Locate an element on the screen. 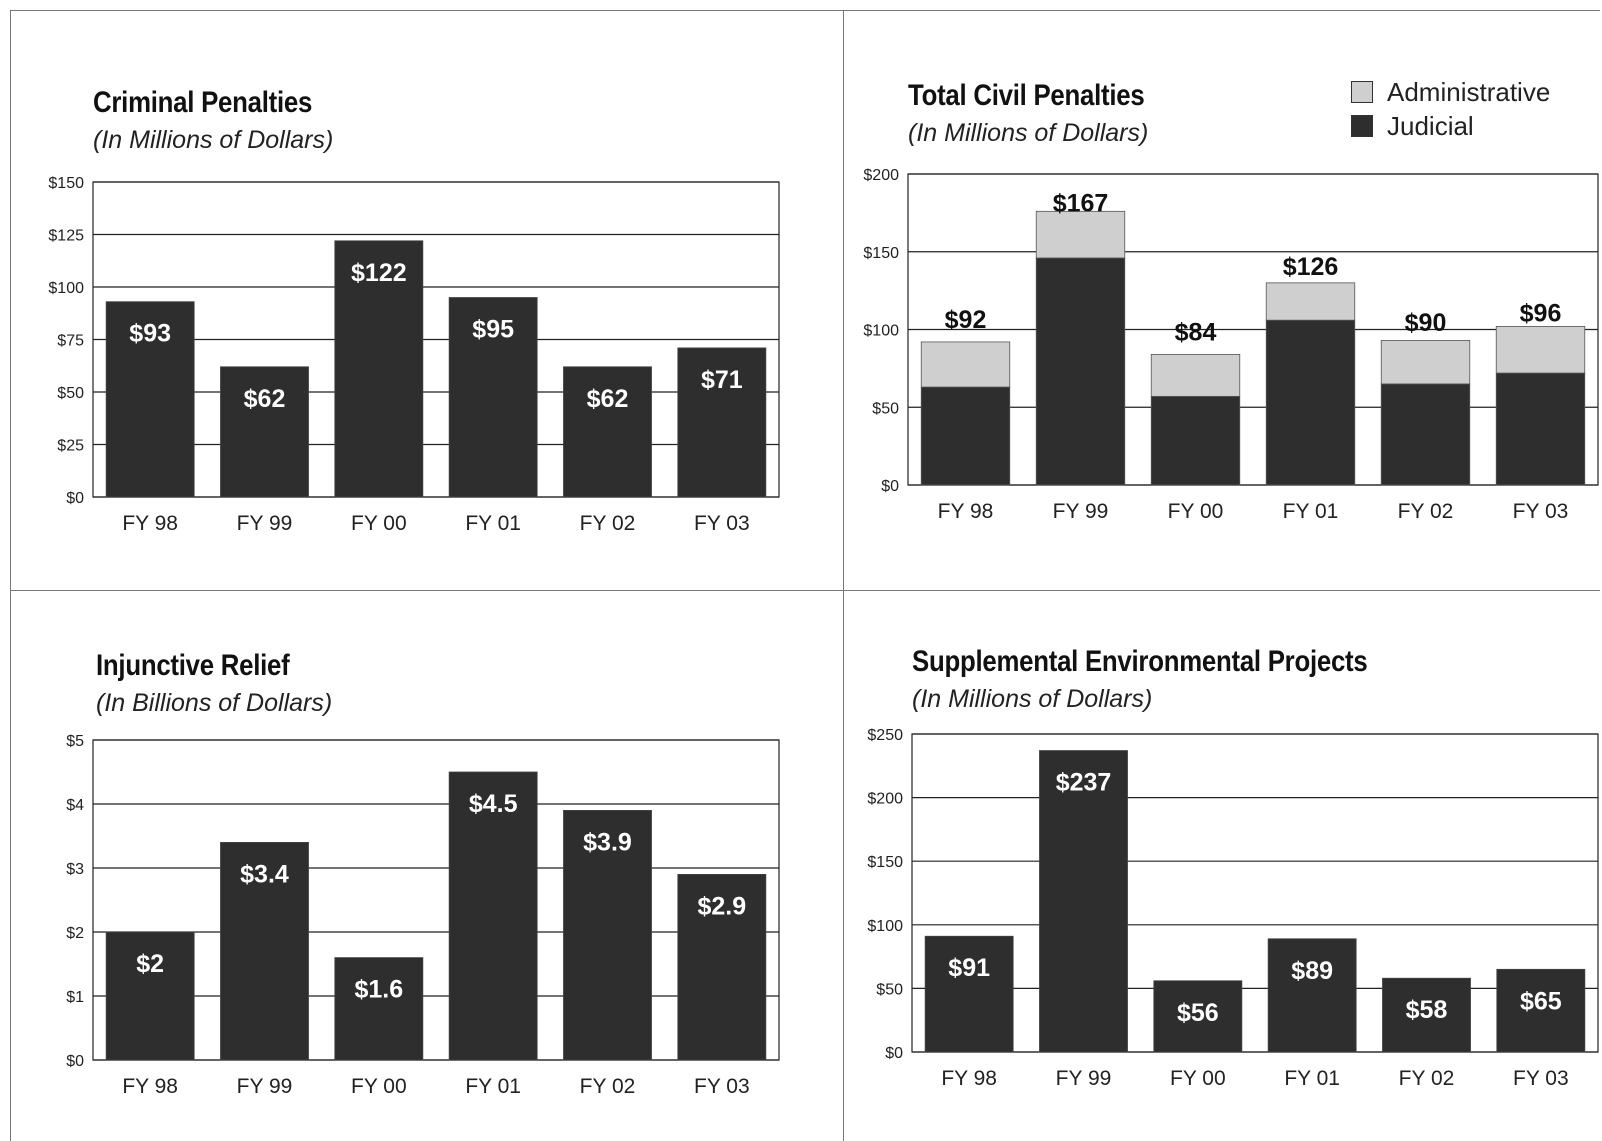 The width and height of the screenshot is (1602, 1141). chart-legend: Administrative Judicial is located at coordinates (1450, 109).